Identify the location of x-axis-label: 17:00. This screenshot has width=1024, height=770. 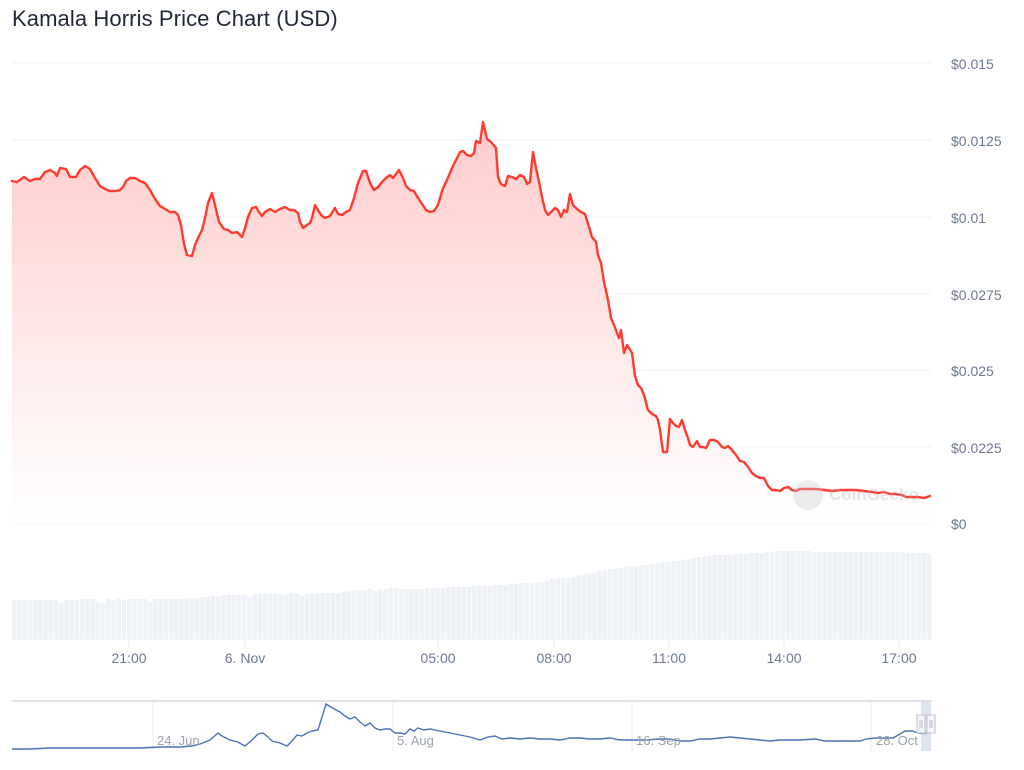
(899, 658).